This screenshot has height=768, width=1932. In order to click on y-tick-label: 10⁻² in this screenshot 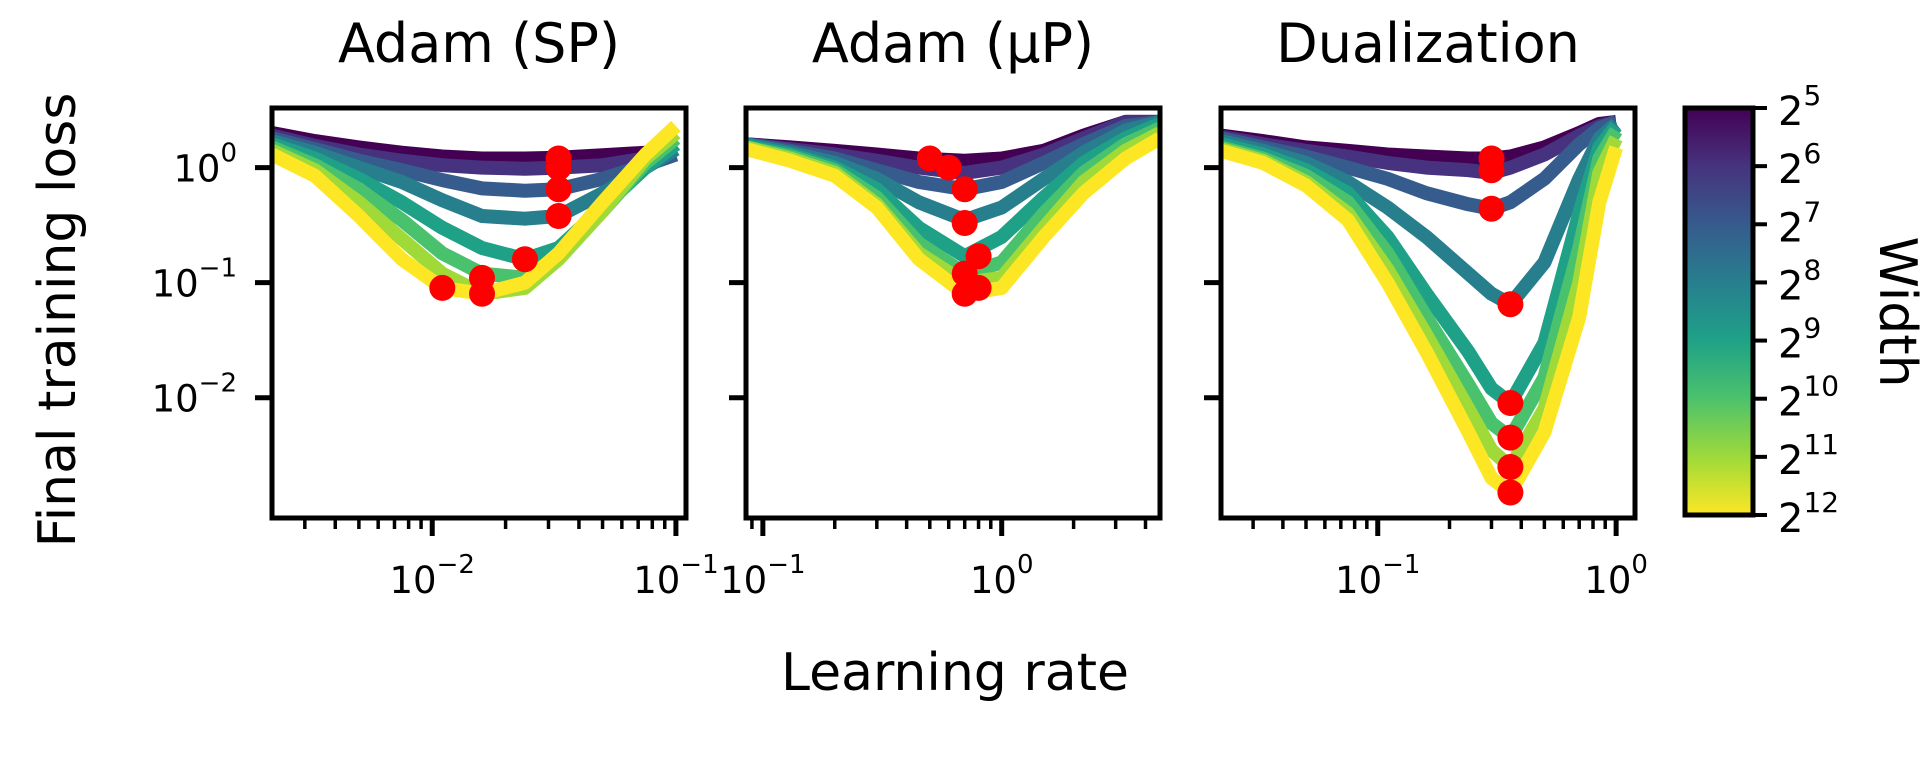, I will do `click(194, 395)`.